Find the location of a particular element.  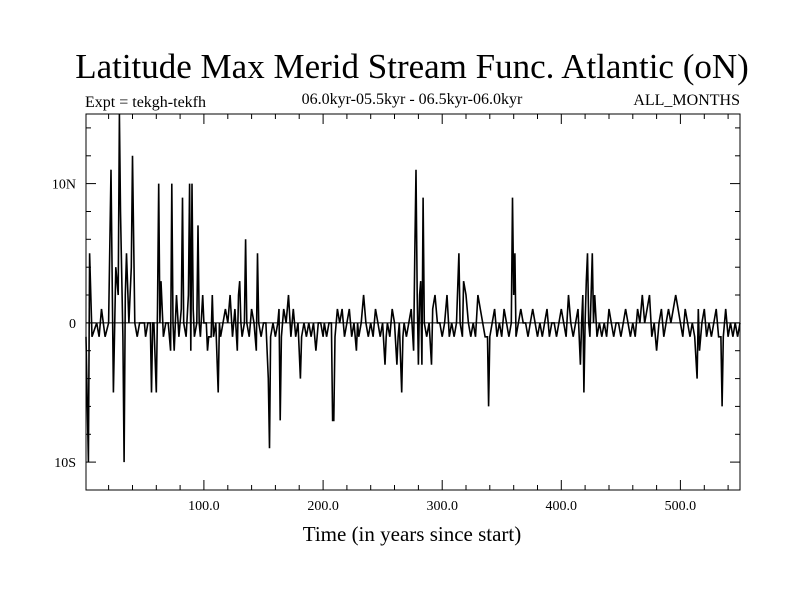

months-label: ALL_MONTHS is located at coordinates (686, 100).